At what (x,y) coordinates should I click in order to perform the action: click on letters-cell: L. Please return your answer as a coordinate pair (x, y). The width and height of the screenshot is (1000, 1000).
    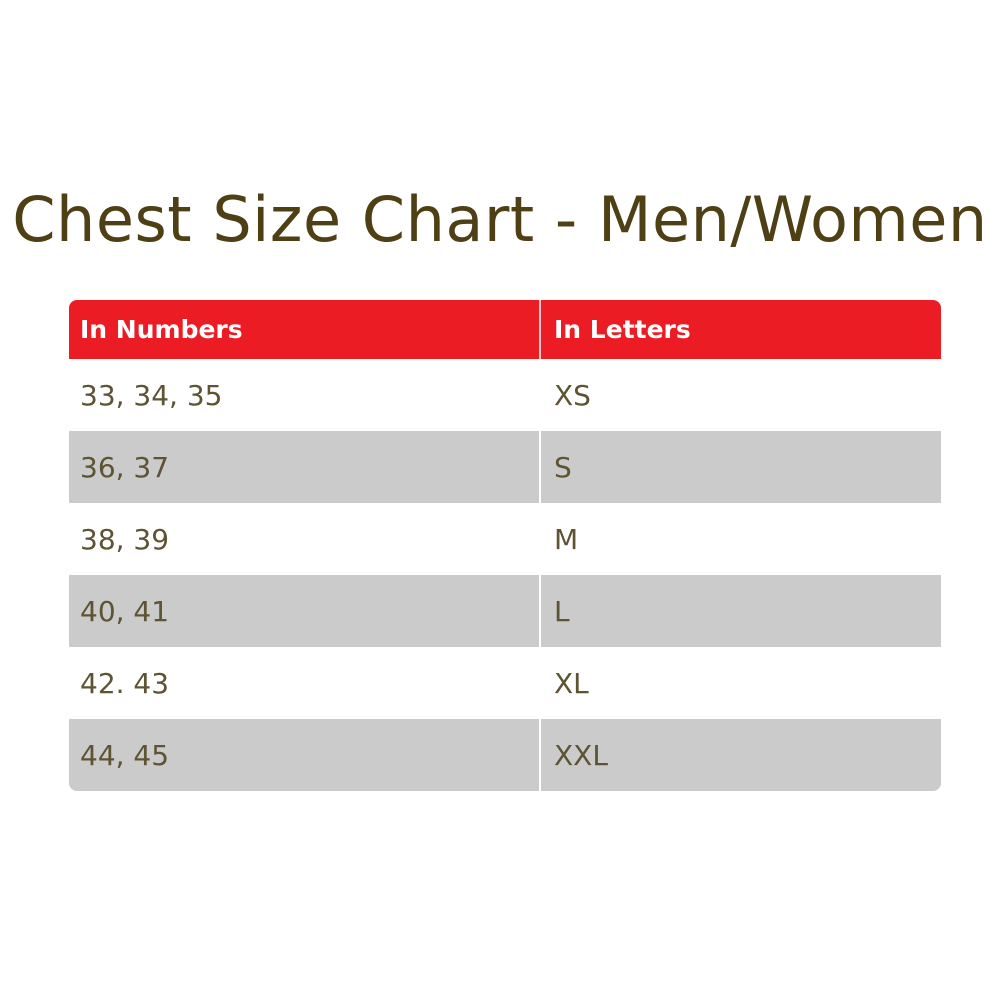
    Looking at the image, I should click on (562, 611).